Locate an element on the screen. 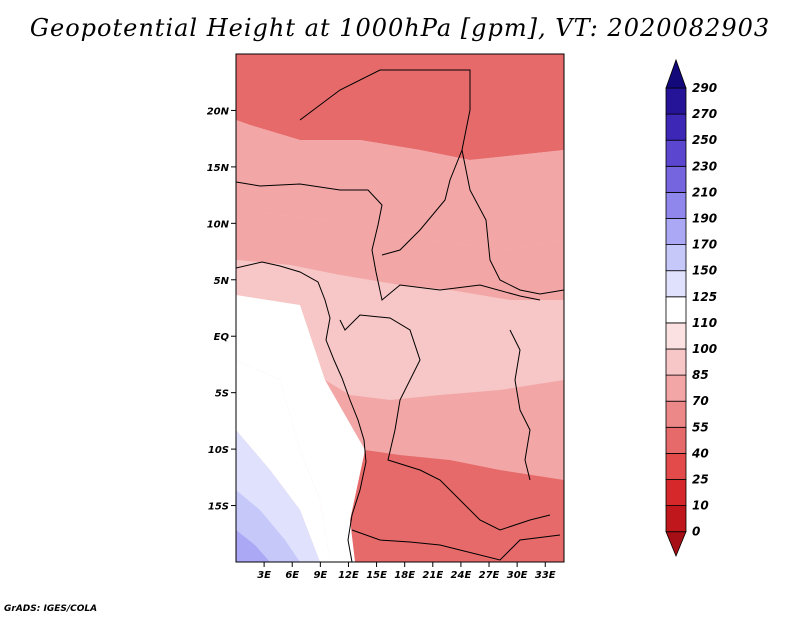 The width and height of the screenshot is (800, 618). y-axis: 20N 15N 10N 5N EQ 5S 10S 15S is located at coordinates (221, 309).